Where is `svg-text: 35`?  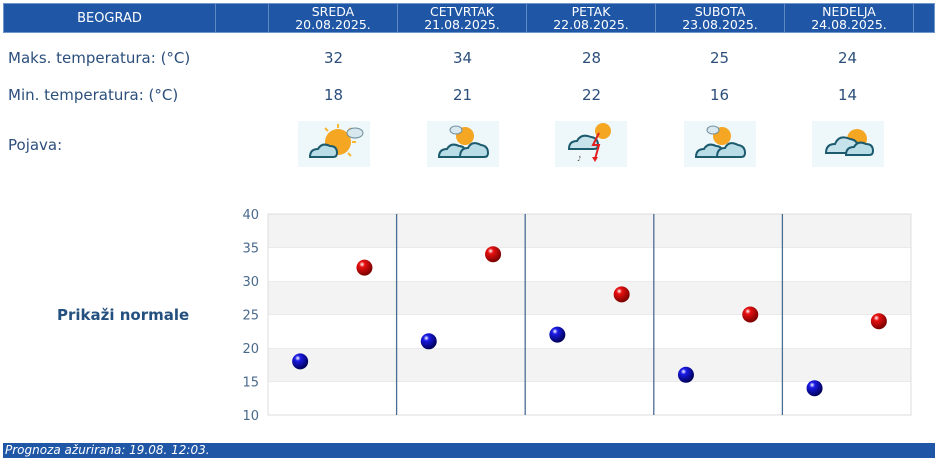 svg-text: 35 is located at coordinates (250, 249).